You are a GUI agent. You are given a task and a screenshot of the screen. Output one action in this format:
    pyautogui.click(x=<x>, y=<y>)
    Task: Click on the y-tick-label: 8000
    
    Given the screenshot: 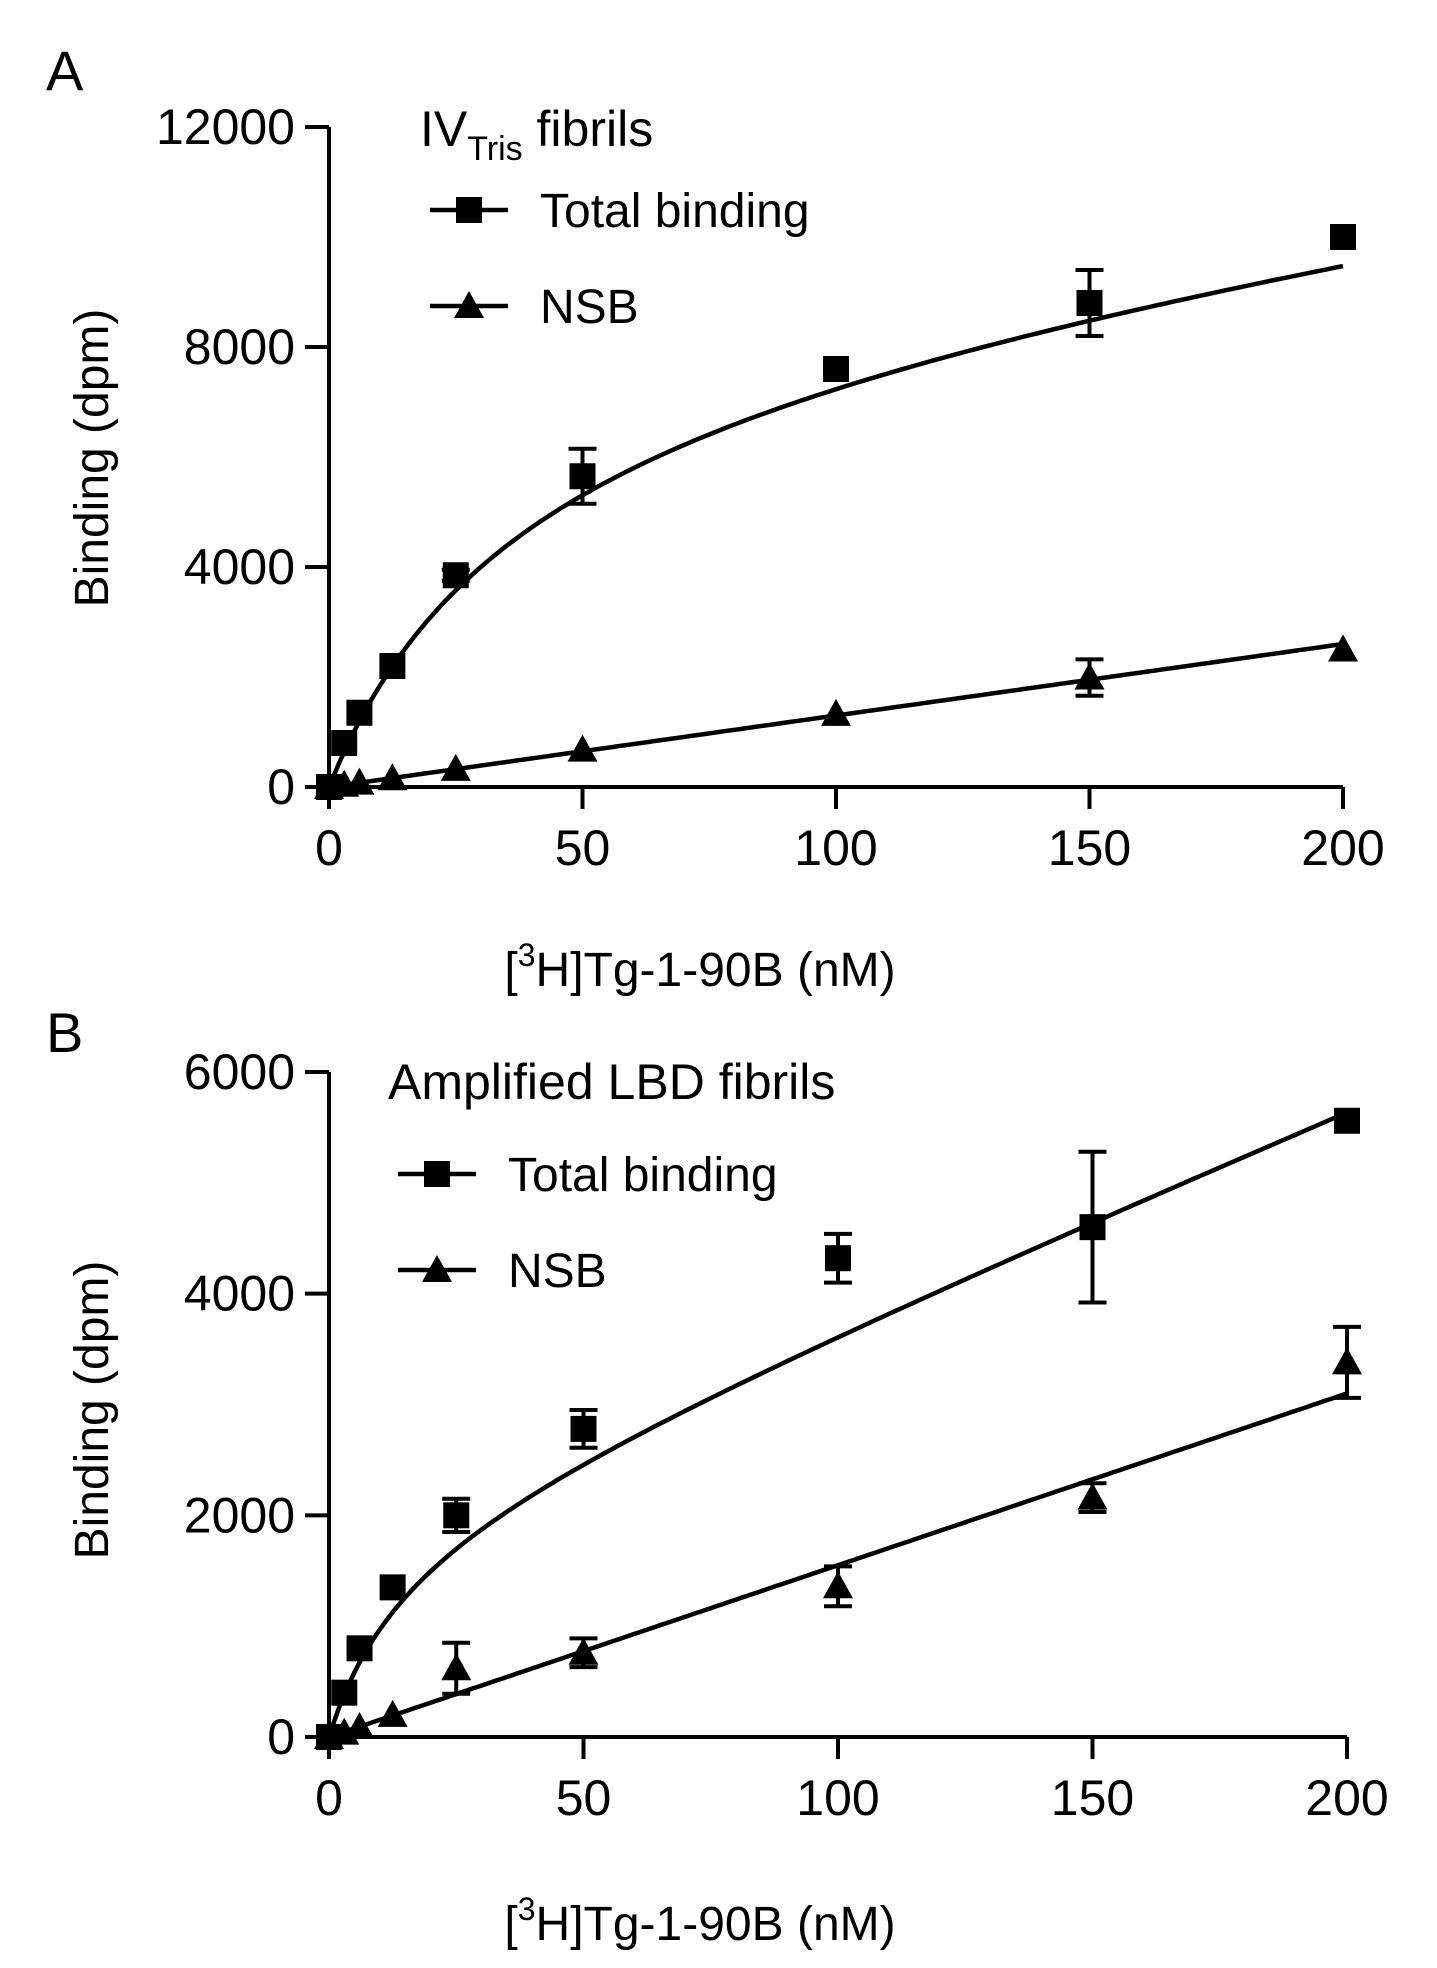 What is the action you would take?
    pyautogui.click(x=239, y=347)
    